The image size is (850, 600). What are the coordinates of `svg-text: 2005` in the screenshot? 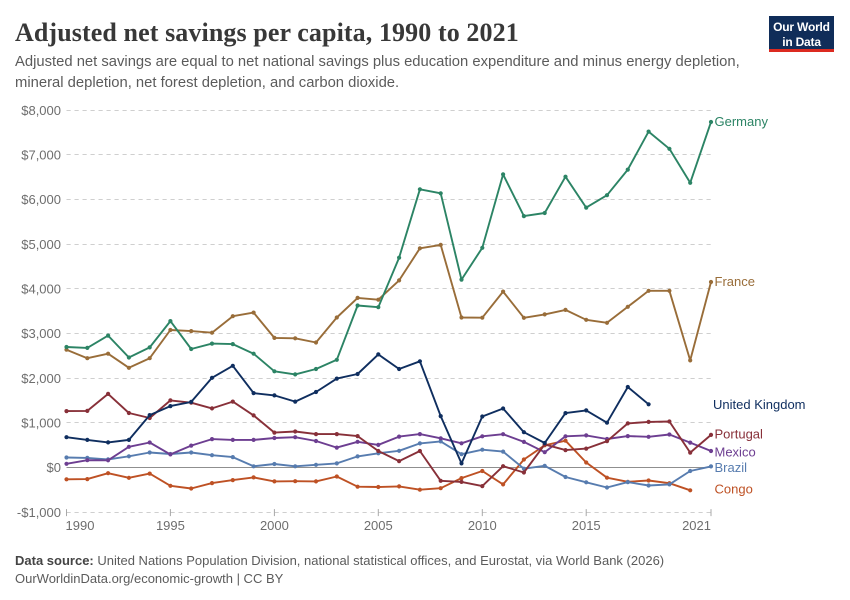 It's located at (378, 525).